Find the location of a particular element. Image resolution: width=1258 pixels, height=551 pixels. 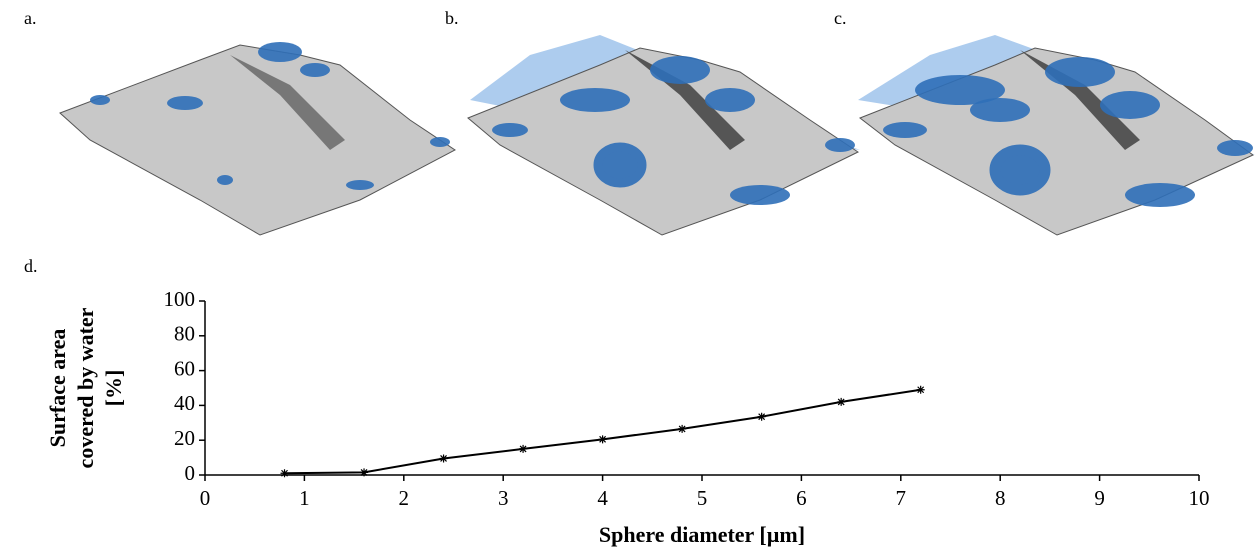

x-tick-label: 8 is located at coordinates (1000, 498).